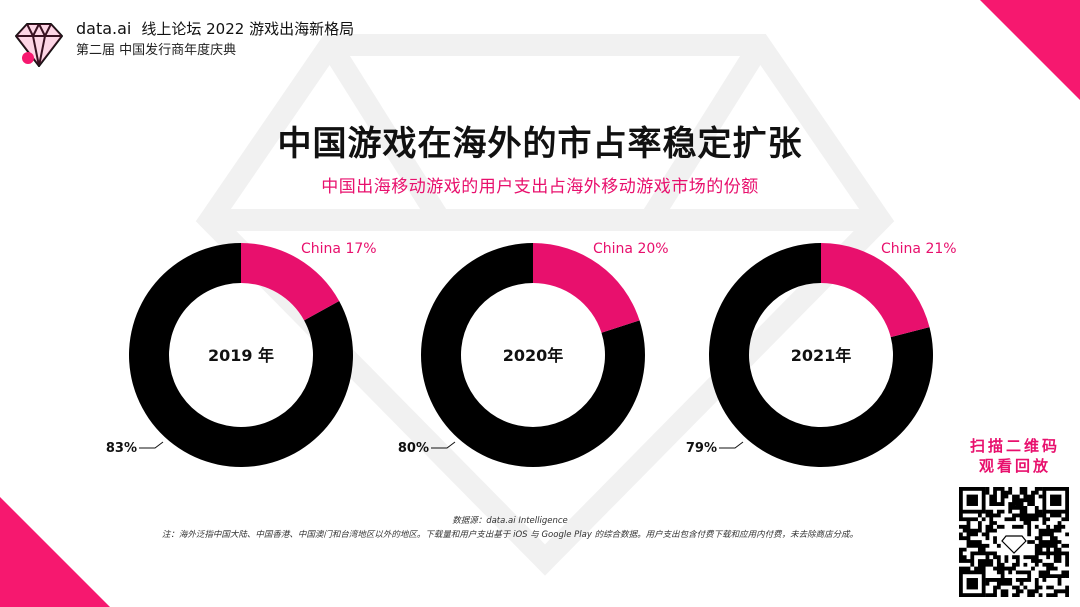 Image resolution: width=1080 pixels, height=607 pixels. I want to click on corner-decoration-bottom-left, so click(55, 552).